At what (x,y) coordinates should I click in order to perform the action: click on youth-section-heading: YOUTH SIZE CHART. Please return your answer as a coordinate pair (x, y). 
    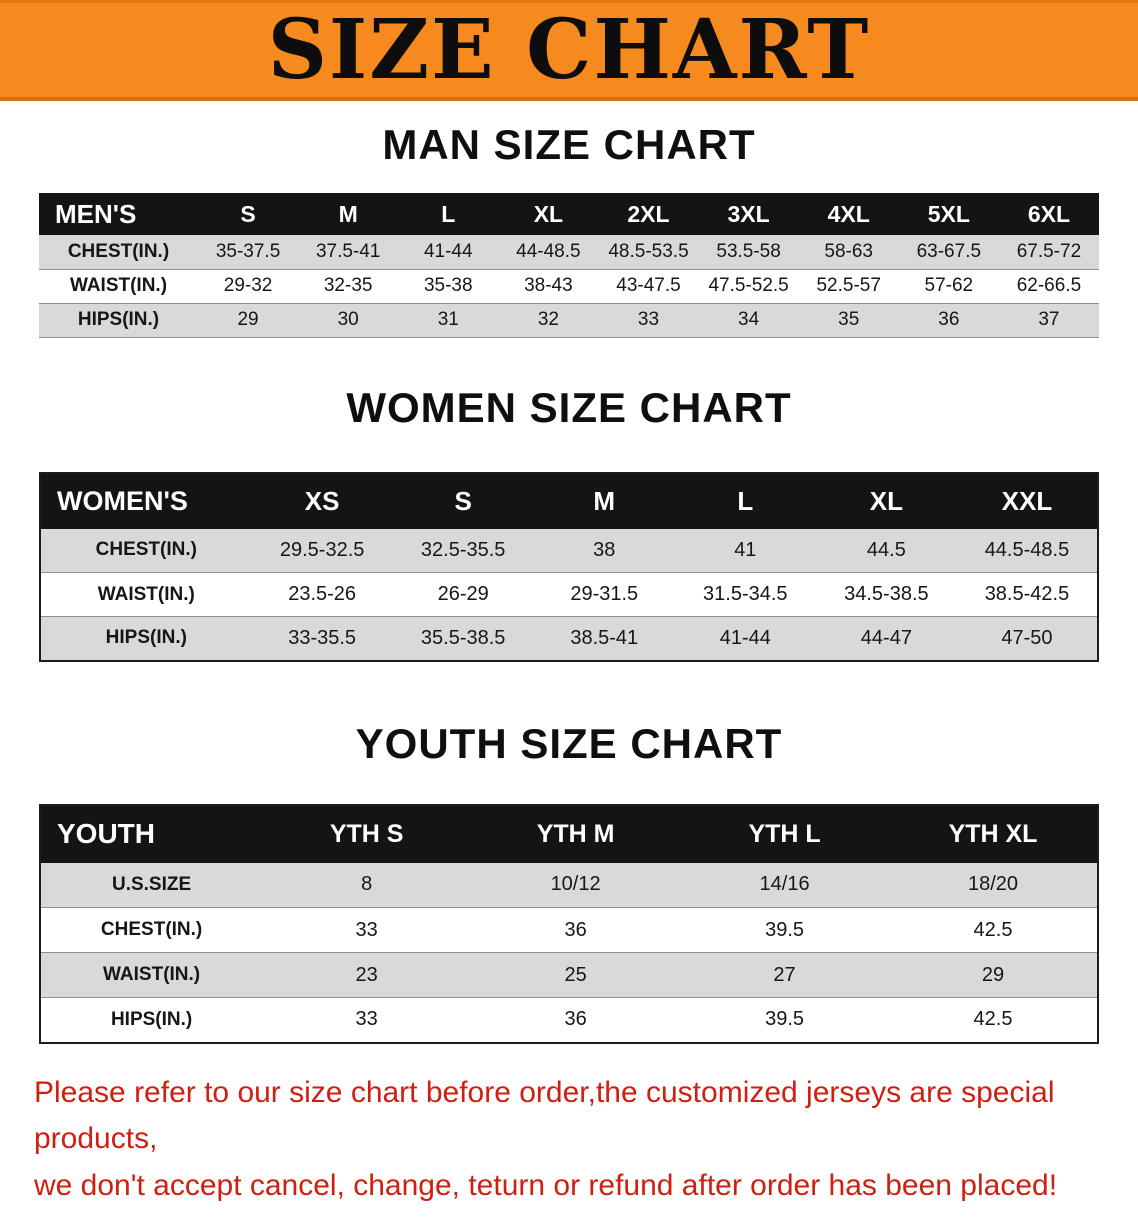
    Looking at the image, I should click on (569, 743).